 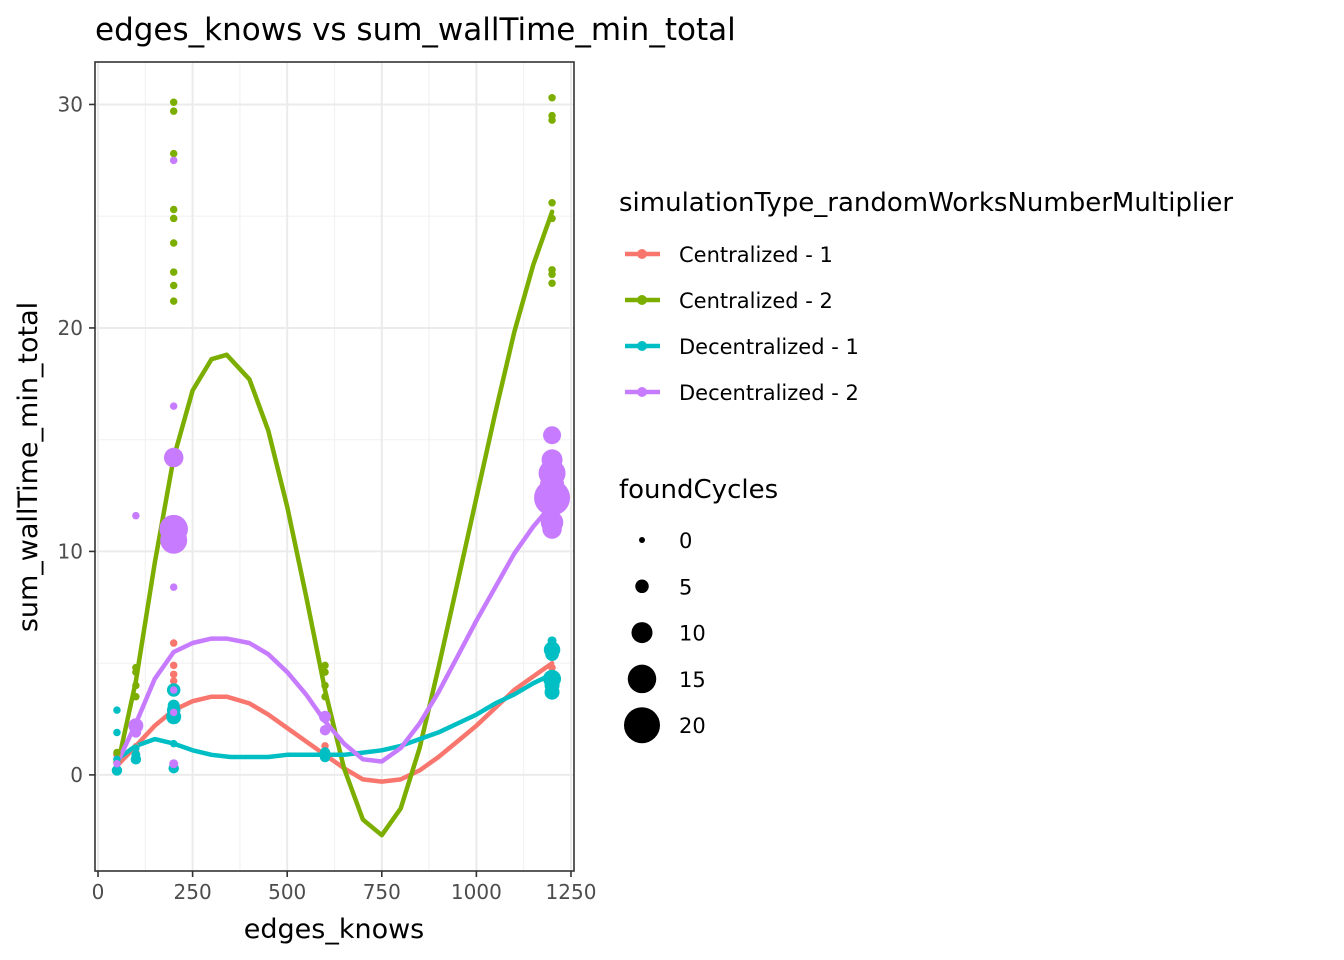 I want to click on chart-title: edges_knows vs sum_wallTime_min_total, so click(x=415, y=30).